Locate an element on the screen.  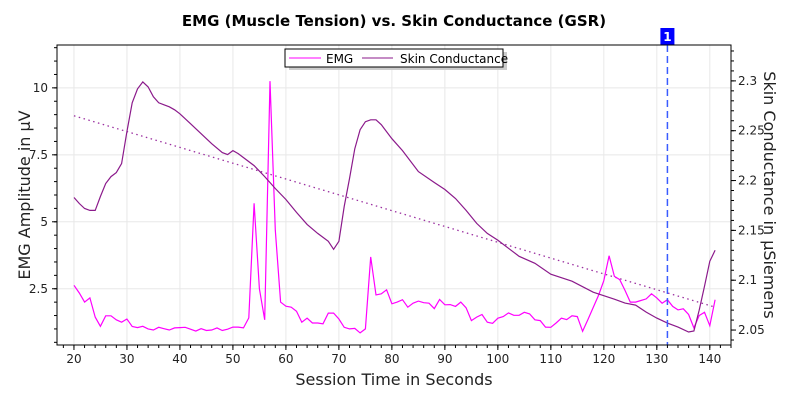
legend-label-emg: EMG is located at coordinates (339, 59).